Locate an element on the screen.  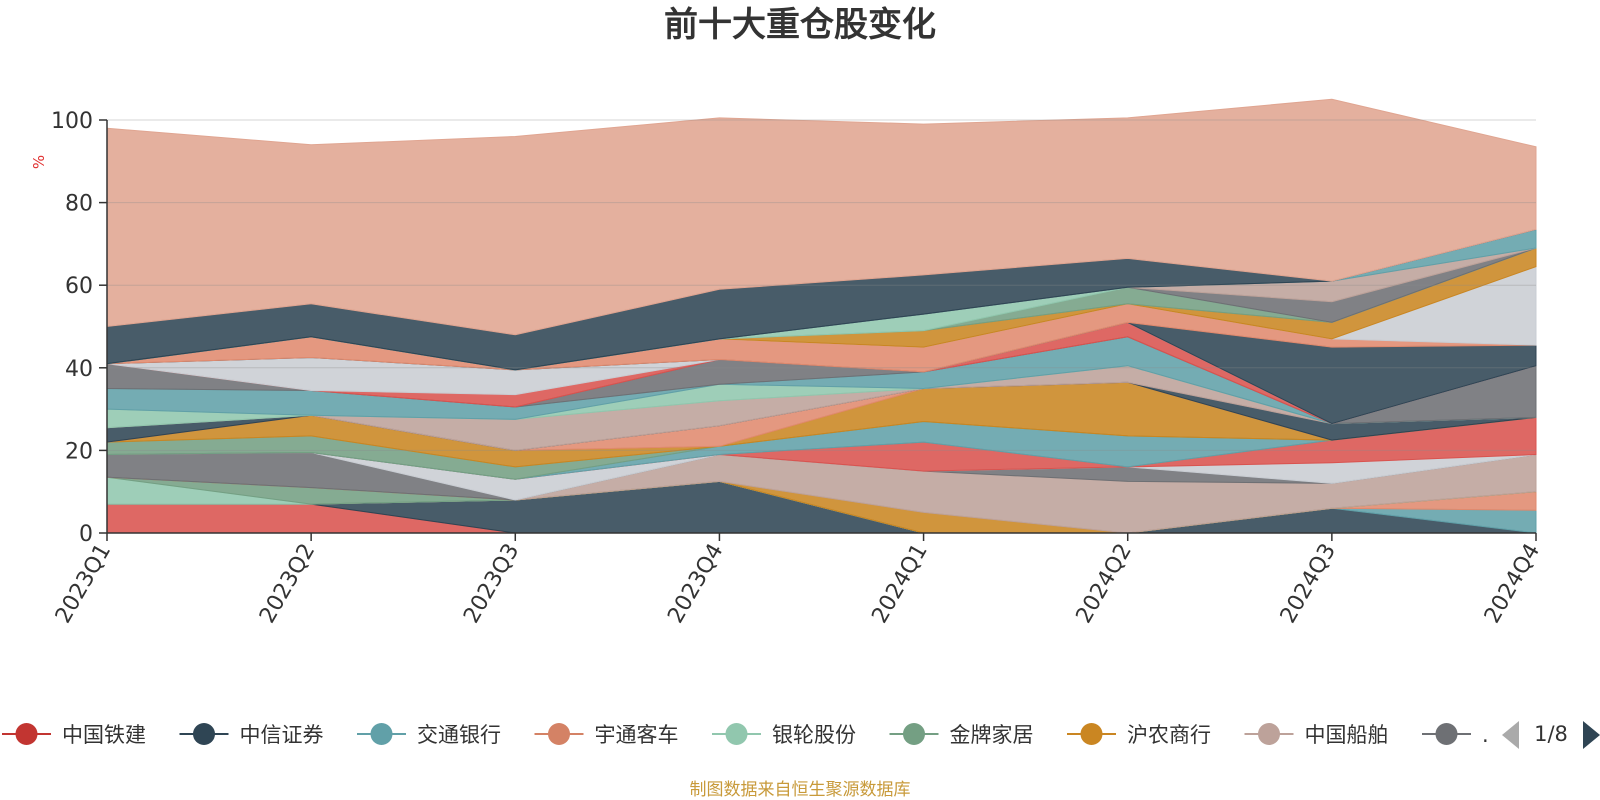
legend-item: 中国铁建 is located at coordinates (74, 735).